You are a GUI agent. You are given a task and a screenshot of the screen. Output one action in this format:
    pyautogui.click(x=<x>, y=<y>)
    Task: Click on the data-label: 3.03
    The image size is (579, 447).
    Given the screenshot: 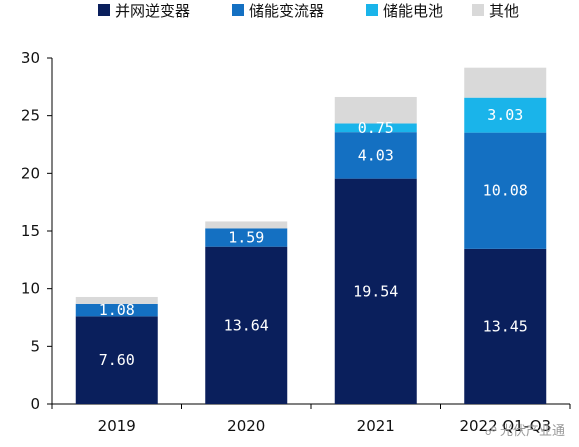 What is the action you would take?
    pyautogui.click(x=505, y=115)
    